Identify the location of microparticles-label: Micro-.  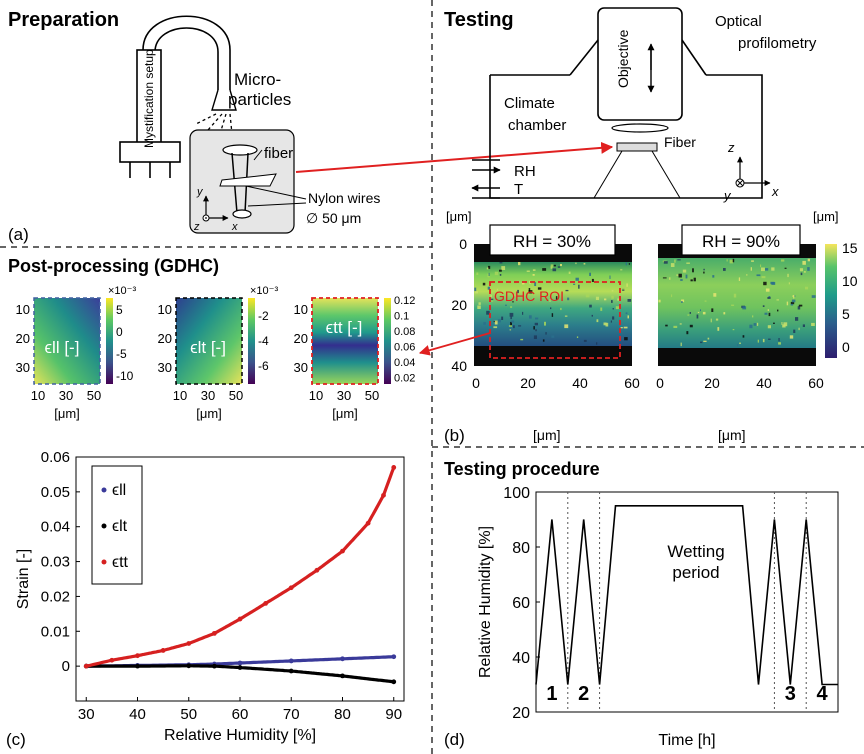
(257, 79).